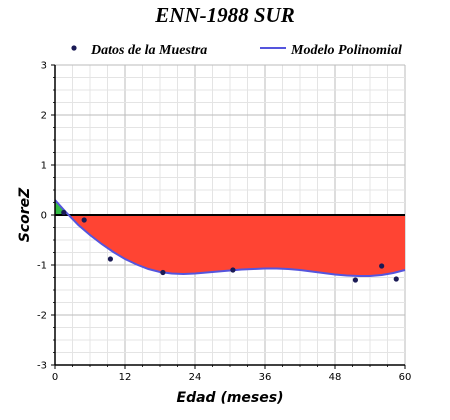  Describe the element at coordinates (44, 166) in the screenshot. I see `y-tick-label: 1` at that location.